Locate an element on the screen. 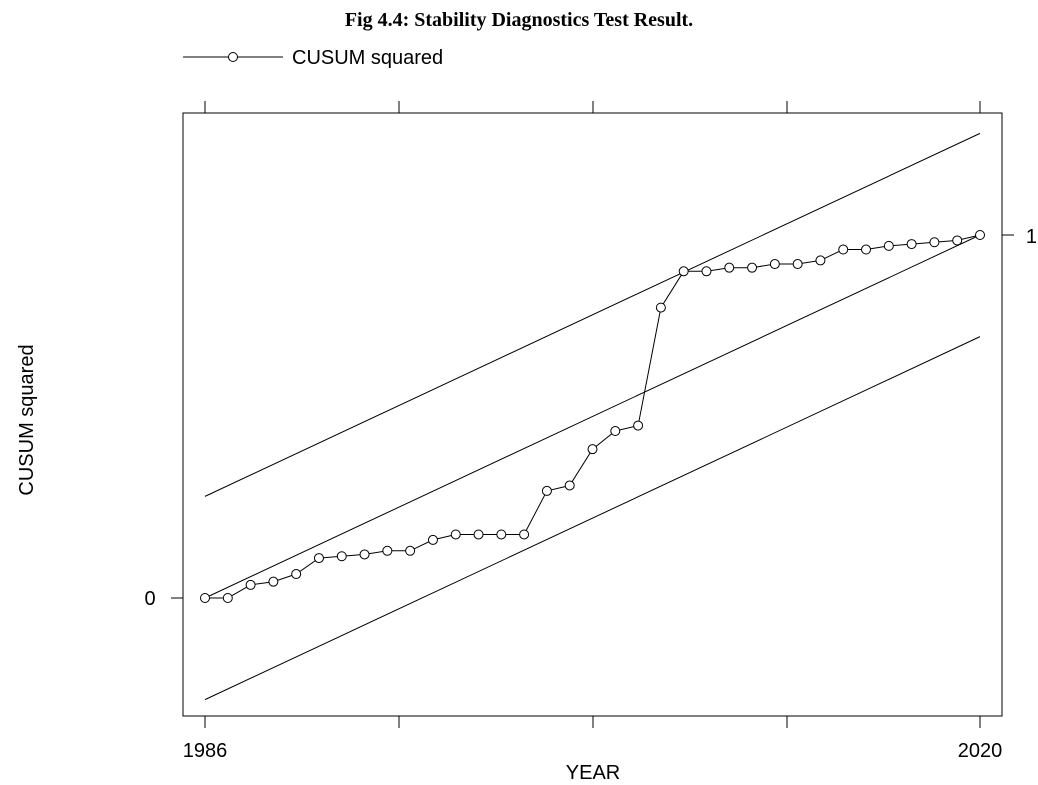  data-point-1996 is located at coordinates (432, 539).